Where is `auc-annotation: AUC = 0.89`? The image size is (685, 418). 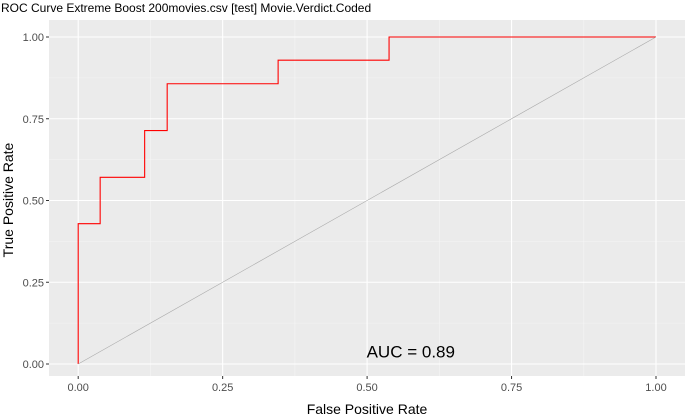 auc-annotation: AUC = 0.89 is located at coordinates (411, 351).